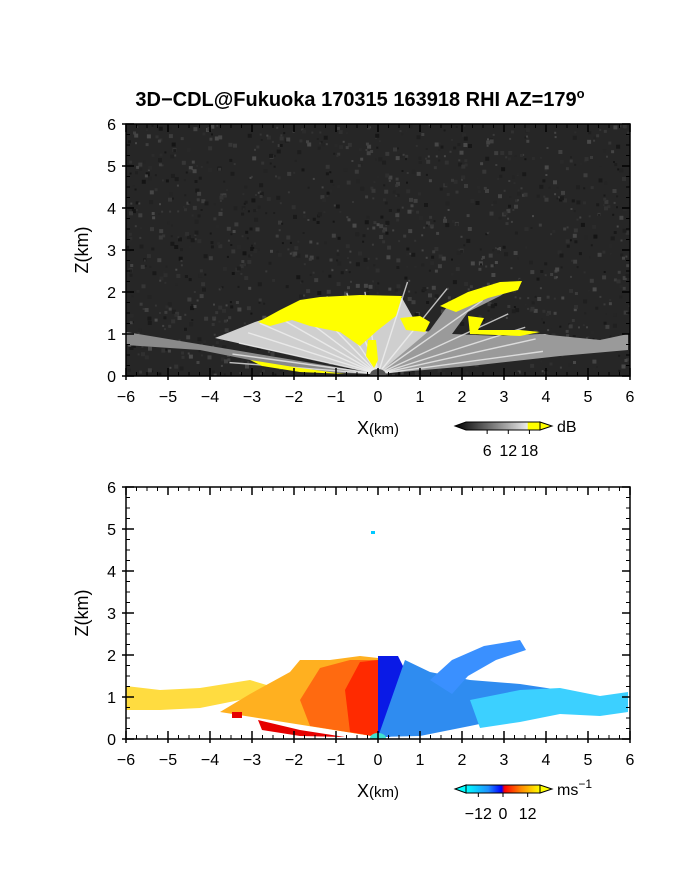 The width and height of the screenshot is (680, 880). I want to click on velocity-x-tick-label: −1, so click(336, 760).